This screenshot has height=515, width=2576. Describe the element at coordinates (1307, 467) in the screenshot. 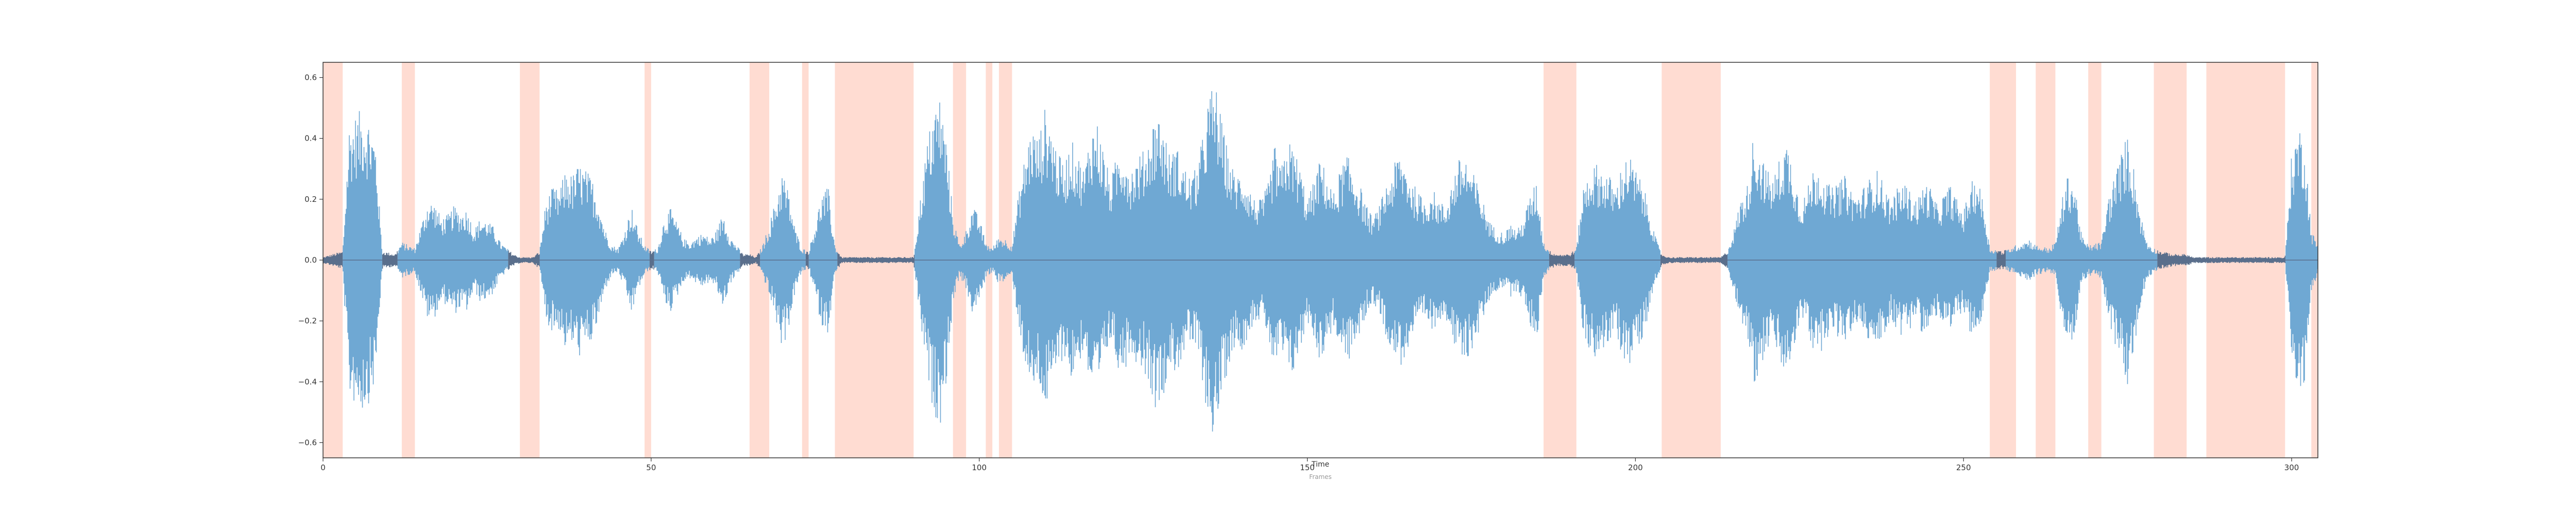

I see `x-tick-label: 150` at that location.